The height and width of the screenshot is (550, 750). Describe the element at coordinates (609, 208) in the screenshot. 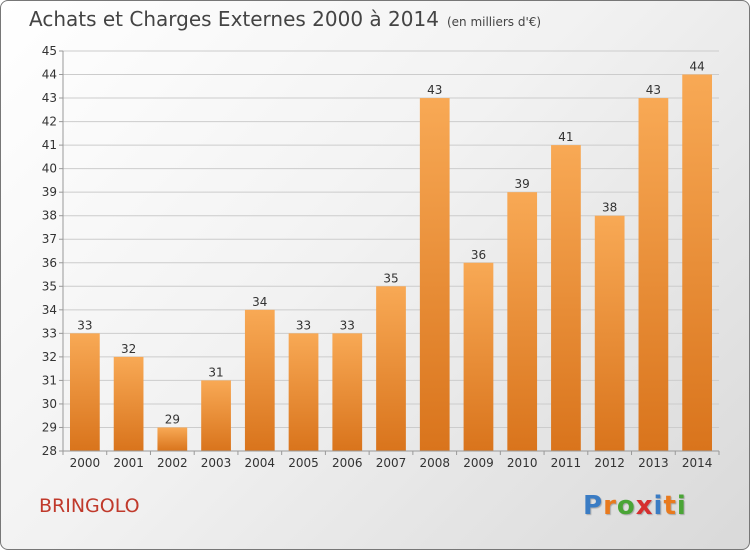

I see `data-label-2012: 38` at that location.